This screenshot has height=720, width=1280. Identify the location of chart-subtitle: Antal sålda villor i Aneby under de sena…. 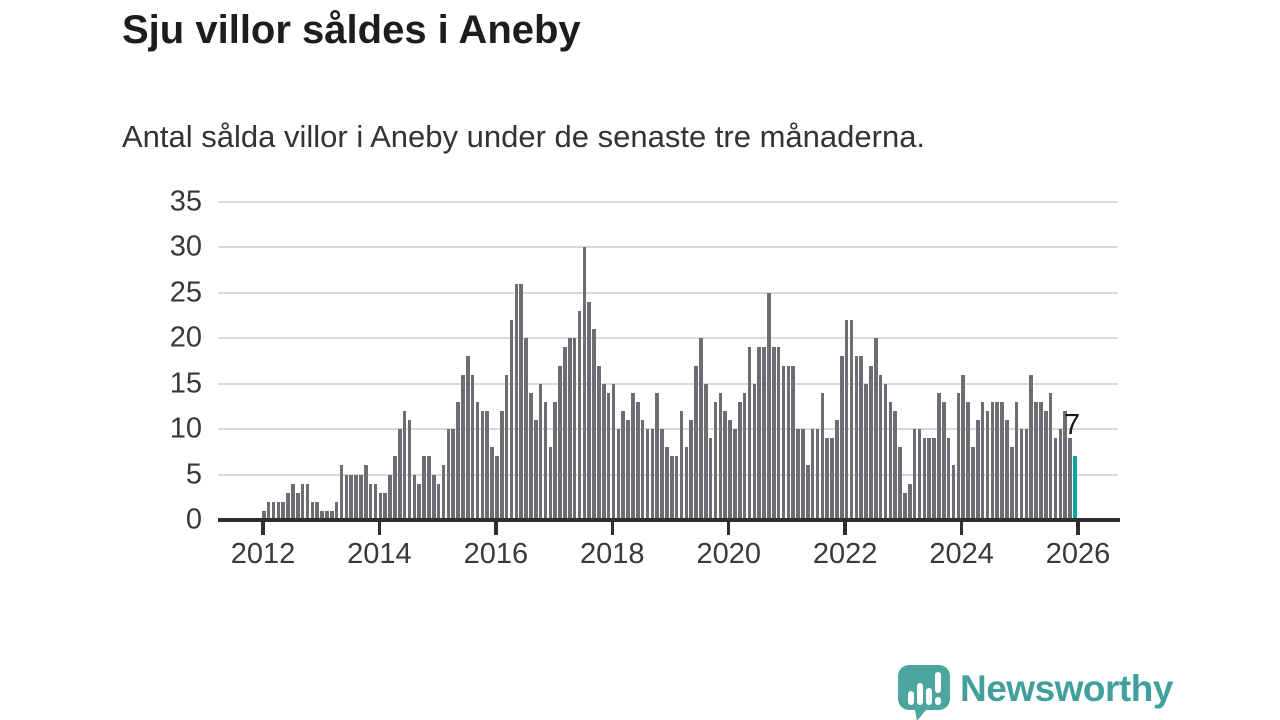
(524, 136).